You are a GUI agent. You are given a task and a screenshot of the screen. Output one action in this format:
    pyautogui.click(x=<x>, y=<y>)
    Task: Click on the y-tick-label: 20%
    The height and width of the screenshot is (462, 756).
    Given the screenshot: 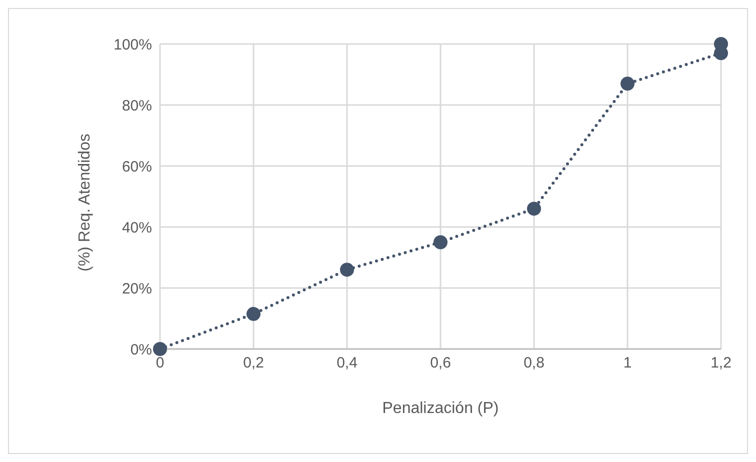 What is the action you would take?
    pyautogui.click(x=137, y=289)
    